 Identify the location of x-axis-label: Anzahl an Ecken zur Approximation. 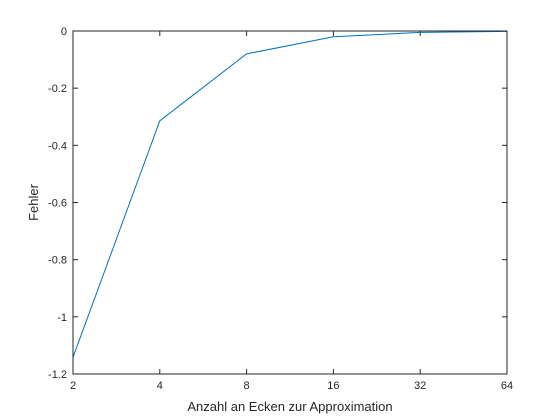
(289, 406).